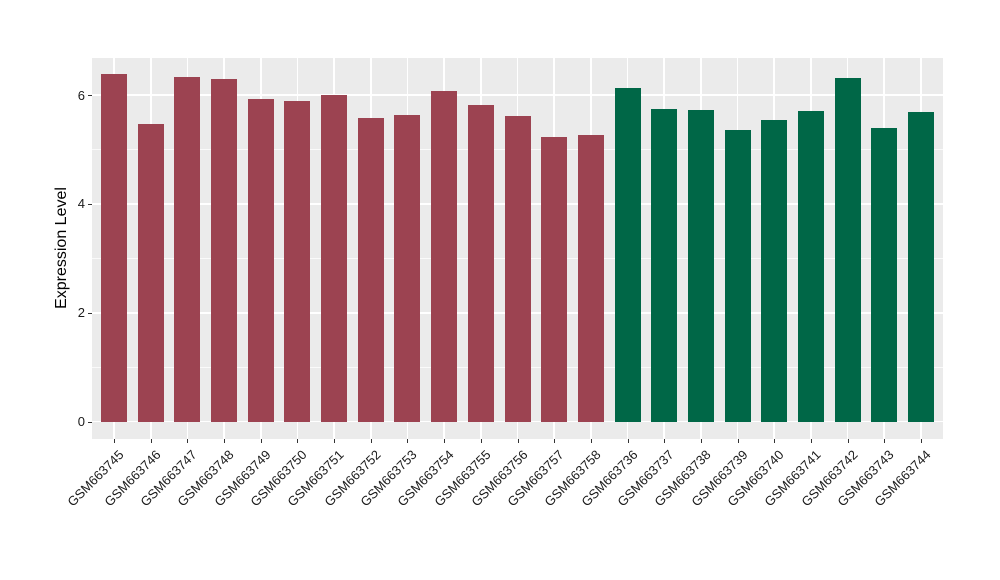  I want to click on bar-GSM663738, so click(700, 266).